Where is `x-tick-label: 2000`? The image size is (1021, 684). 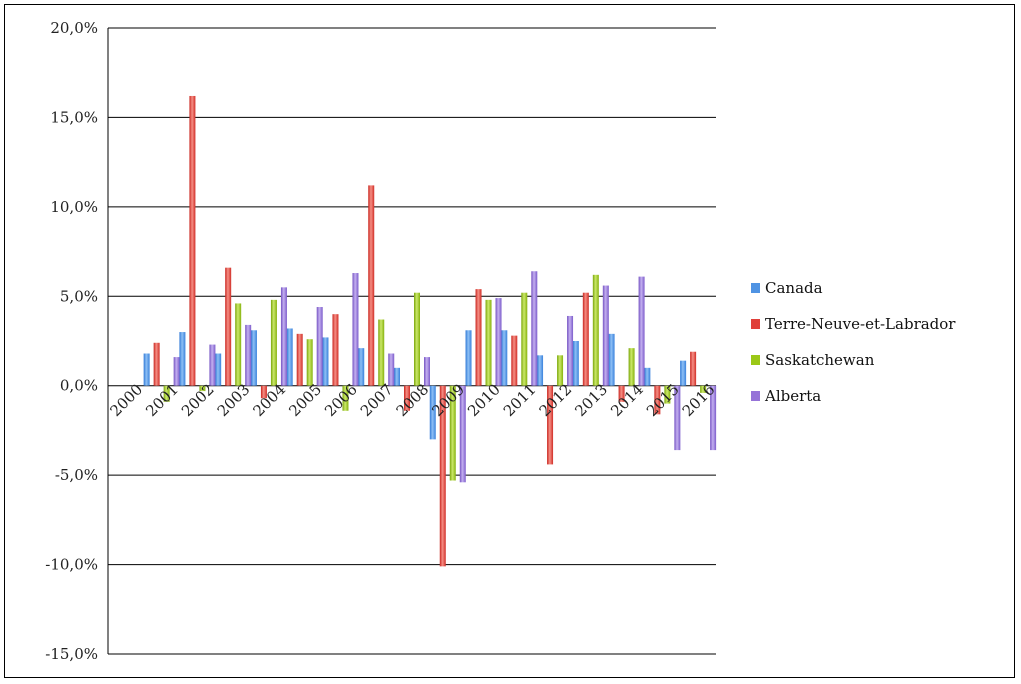
x-tick-label: 2000 is located at coordinates (126, 400).